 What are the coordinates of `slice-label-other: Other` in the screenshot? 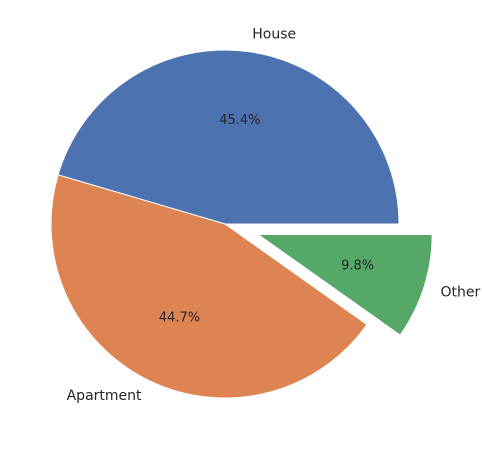 It's located at (461, 293).